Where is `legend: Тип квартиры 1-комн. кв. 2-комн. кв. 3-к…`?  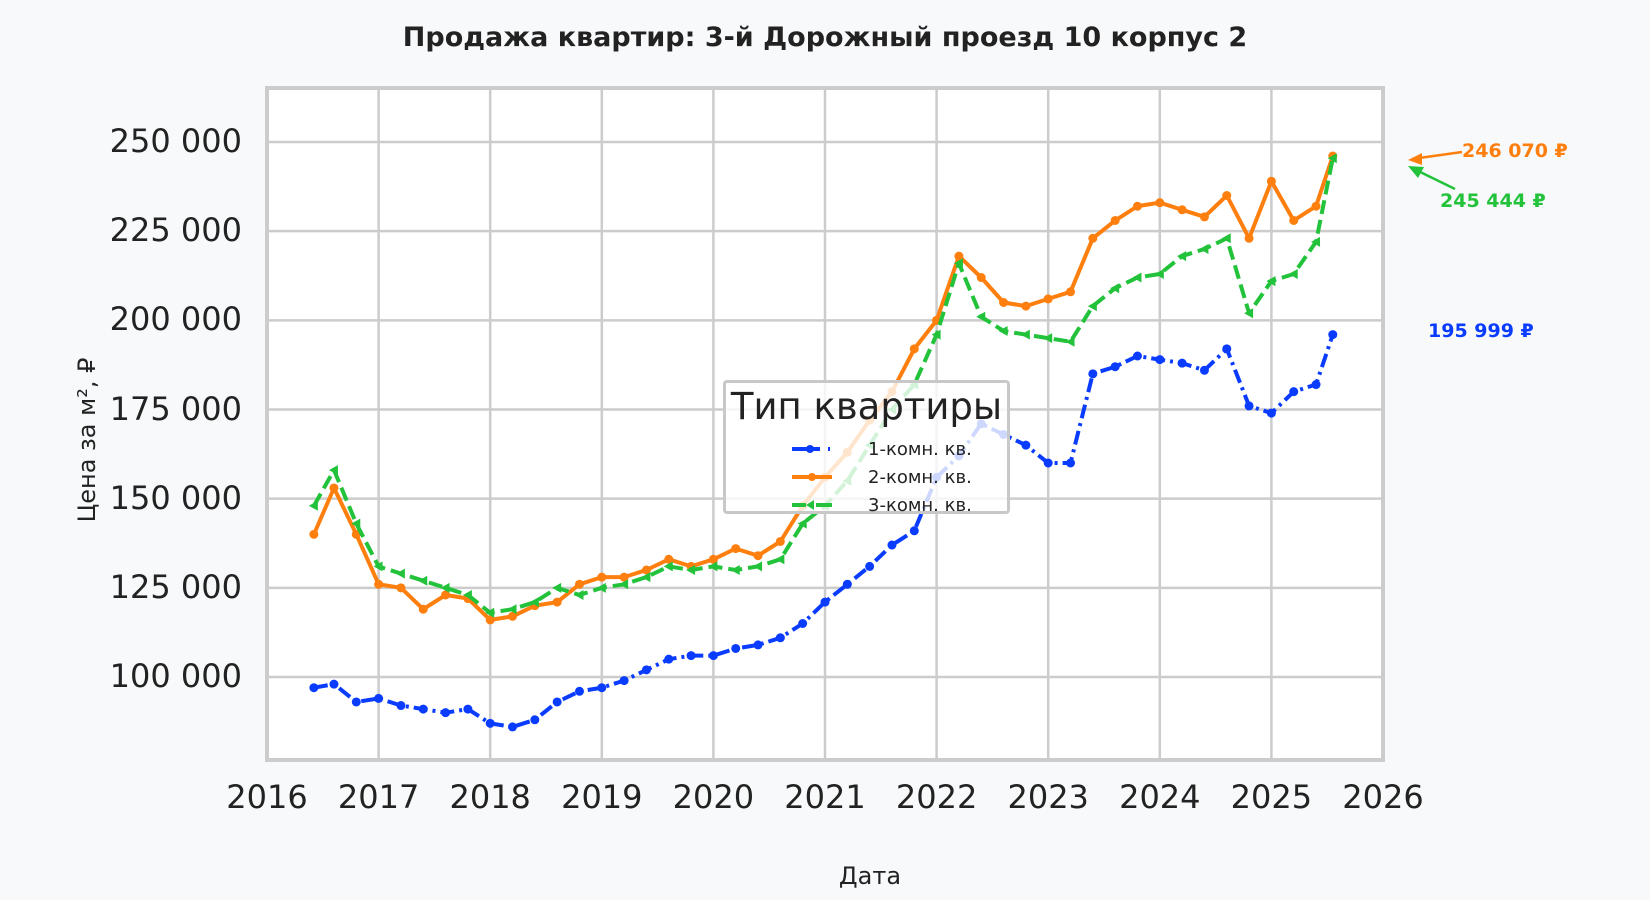
legend: Тип квартиры 1-комн. кв. 2-комн. кв. 3-к… is located at coordinates (866, 448).